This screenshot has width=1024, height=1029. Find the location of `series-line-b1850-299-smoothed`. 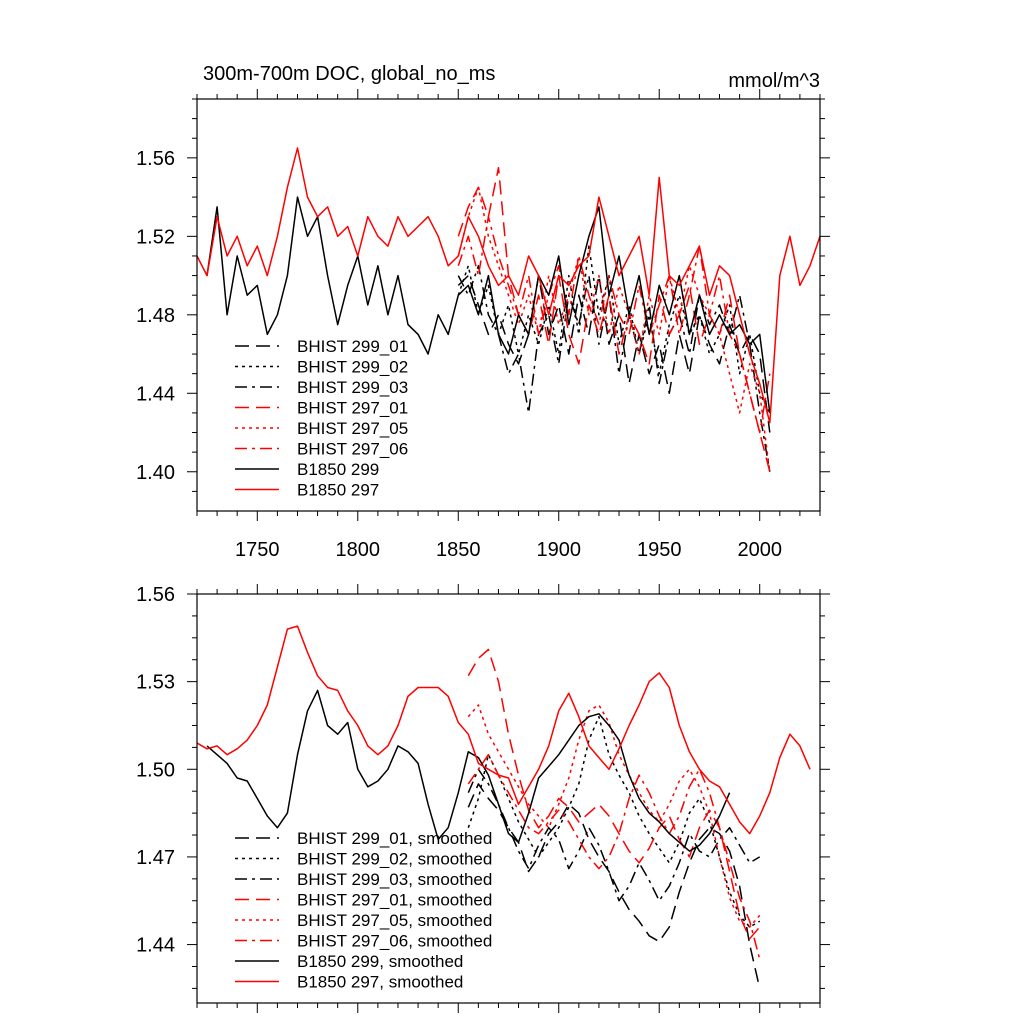

series-line-b1850-299-smoothed is located at coordinates (468, 770).